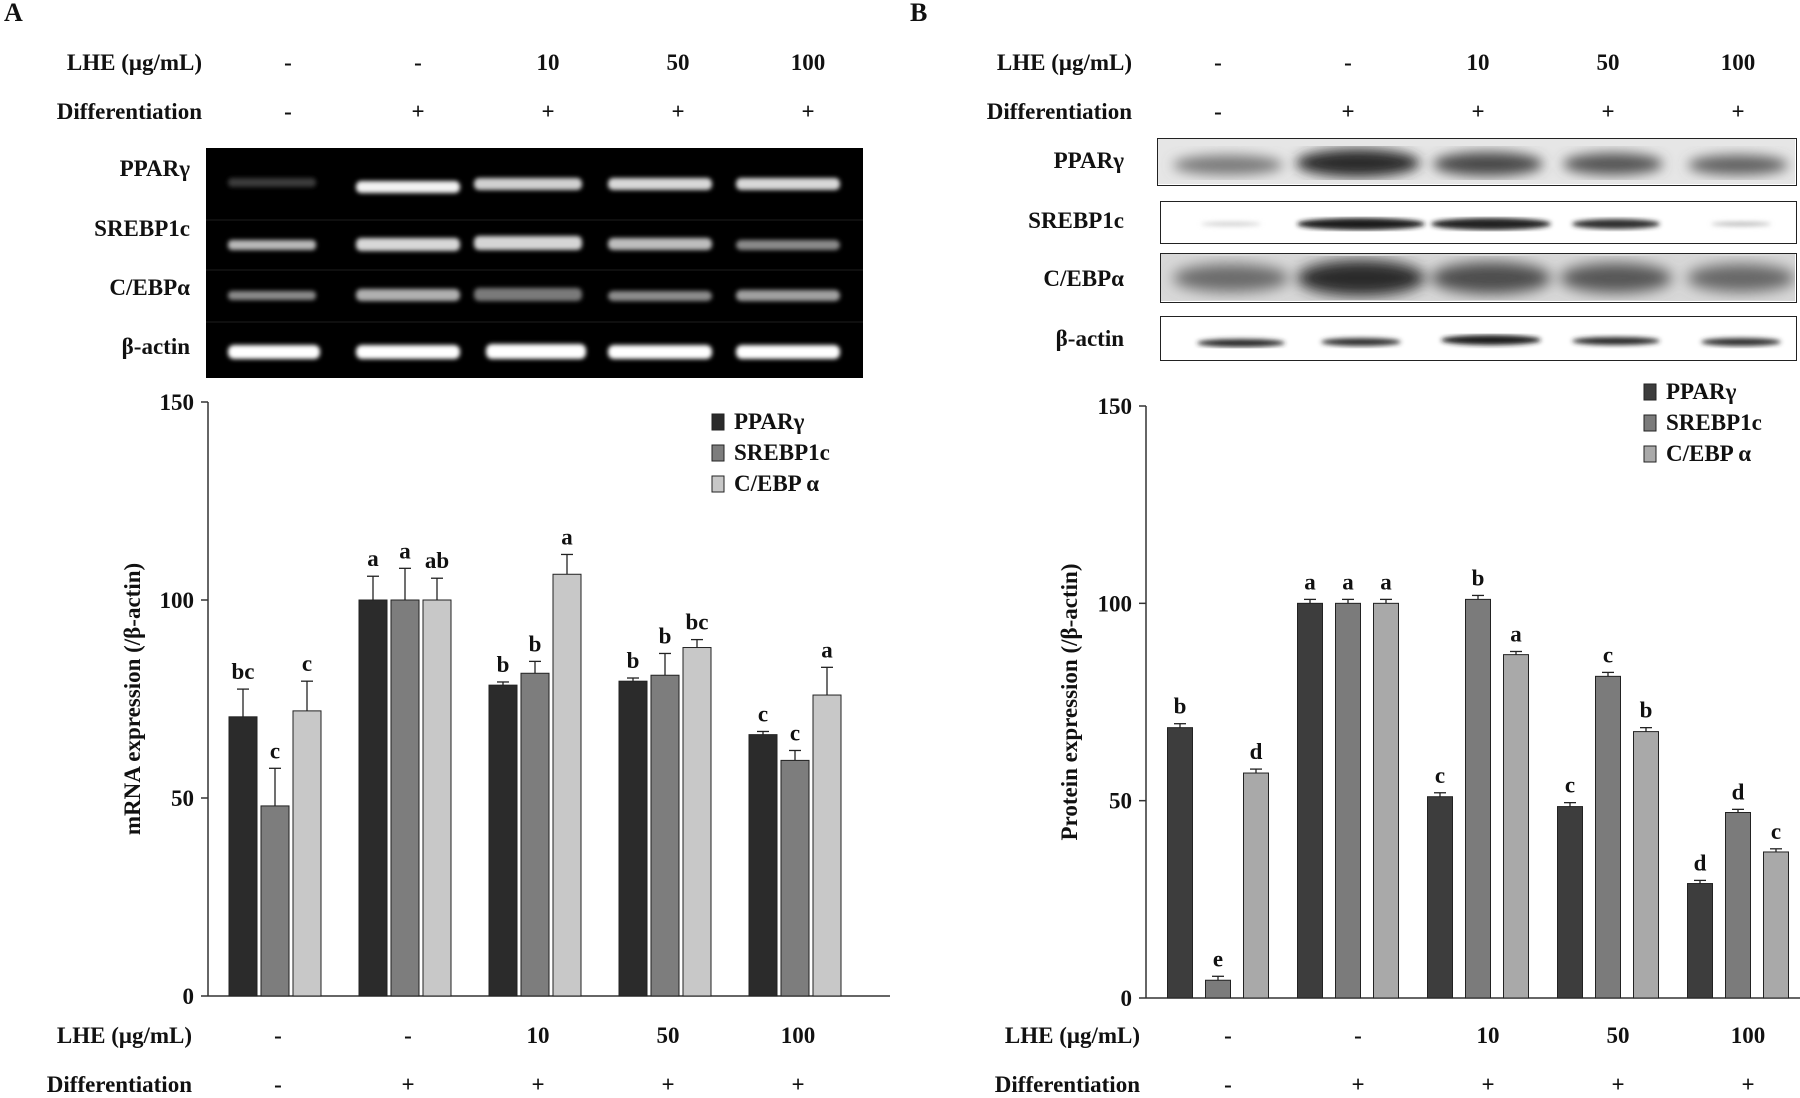 Image resolution: width=1800 pixels, height=1098 pixels. What do you see at coordinates (776, 483) in the screenshot?
I see `legend-label: C/EBP α` at bounding box center [776, 483].